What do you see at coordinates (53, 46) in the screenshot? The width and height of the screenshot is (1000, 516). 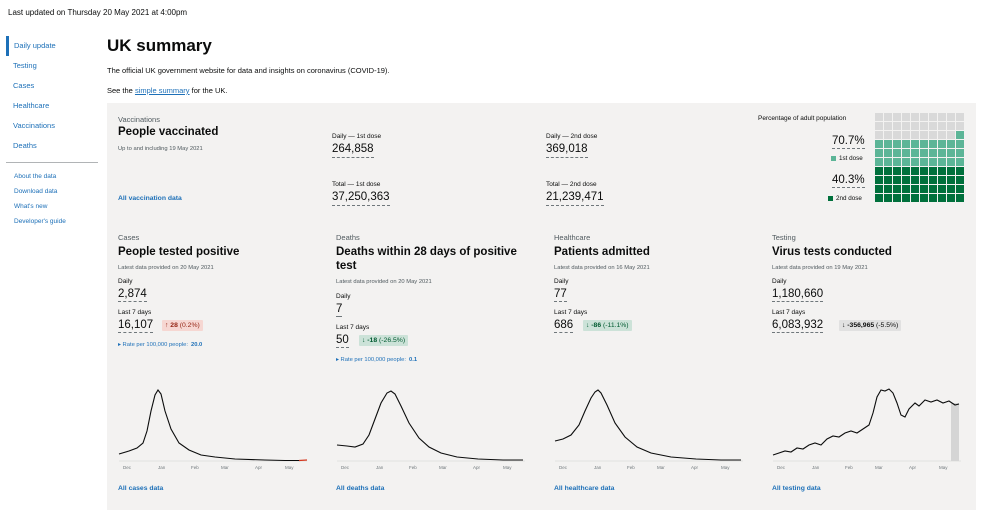 I see `sidebar-item-daily-update: Daily update` at bounding box center [53, 46].